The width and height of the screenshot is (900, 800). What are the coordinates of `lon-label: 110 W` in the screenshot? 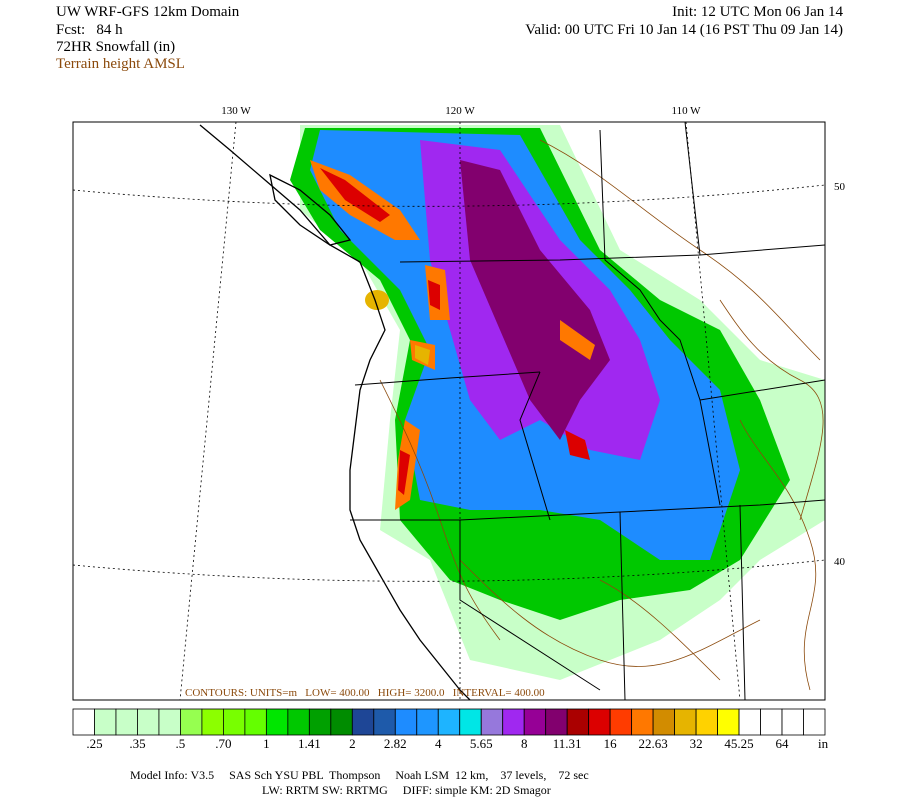 It's located at (686, 111).